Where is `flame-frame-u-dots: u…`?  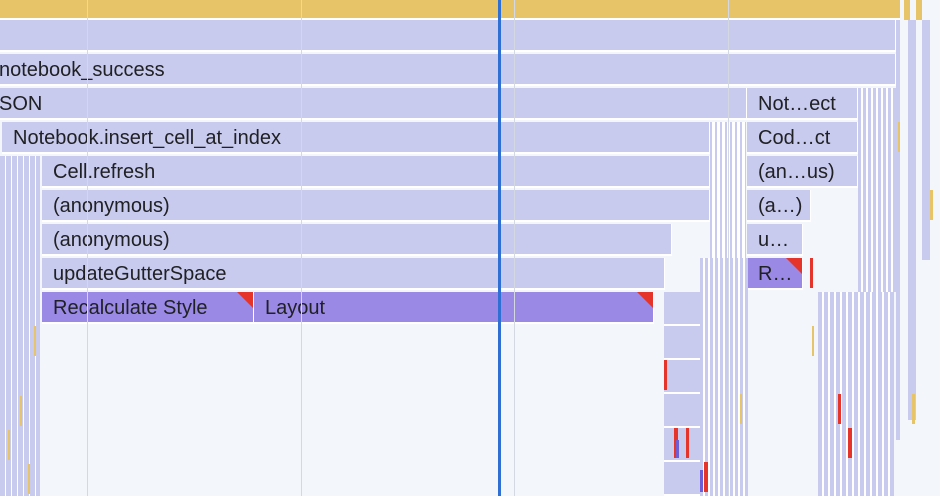 flame-frame-u-dots: u… is located at coordinates (775, 240).